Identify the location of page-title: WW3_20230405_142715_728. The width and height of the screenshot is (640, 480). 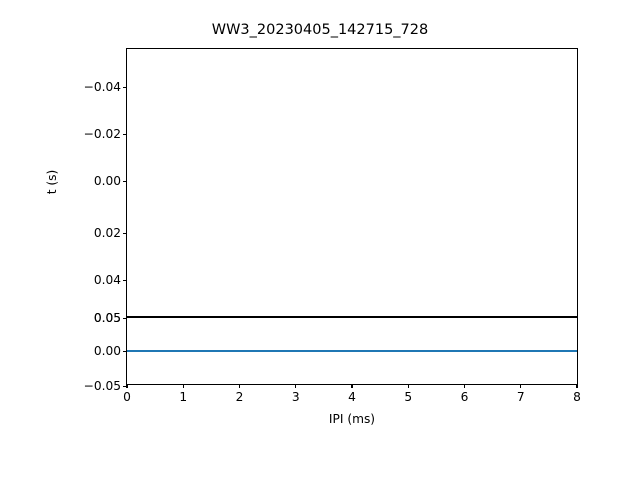
(320, 30).